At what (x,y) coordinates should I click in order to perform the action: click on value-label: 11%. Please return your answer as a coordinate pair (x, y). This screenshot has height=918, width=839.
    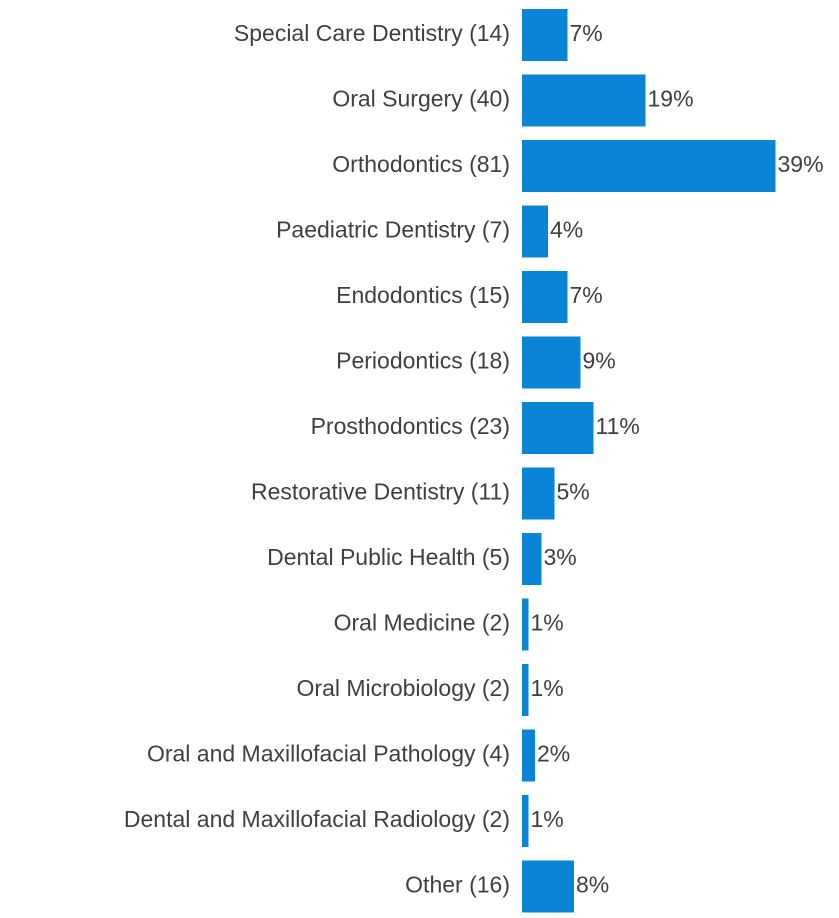
    Looking at the image, I should click on (618, 426).